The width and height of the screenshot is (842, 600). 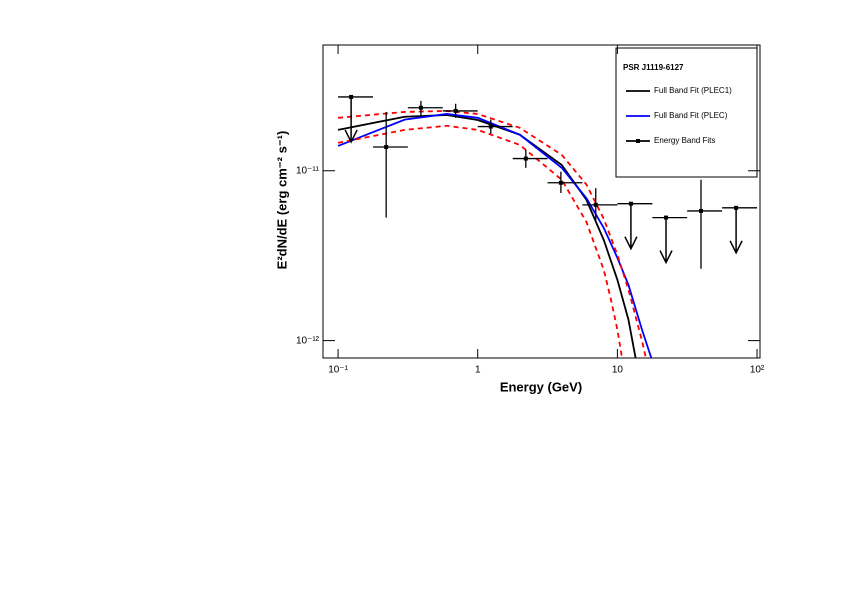 What do you see at coordinates (638, 141) in the screenshot?
I see `legend-swatch` at bounding box center [638, 141].